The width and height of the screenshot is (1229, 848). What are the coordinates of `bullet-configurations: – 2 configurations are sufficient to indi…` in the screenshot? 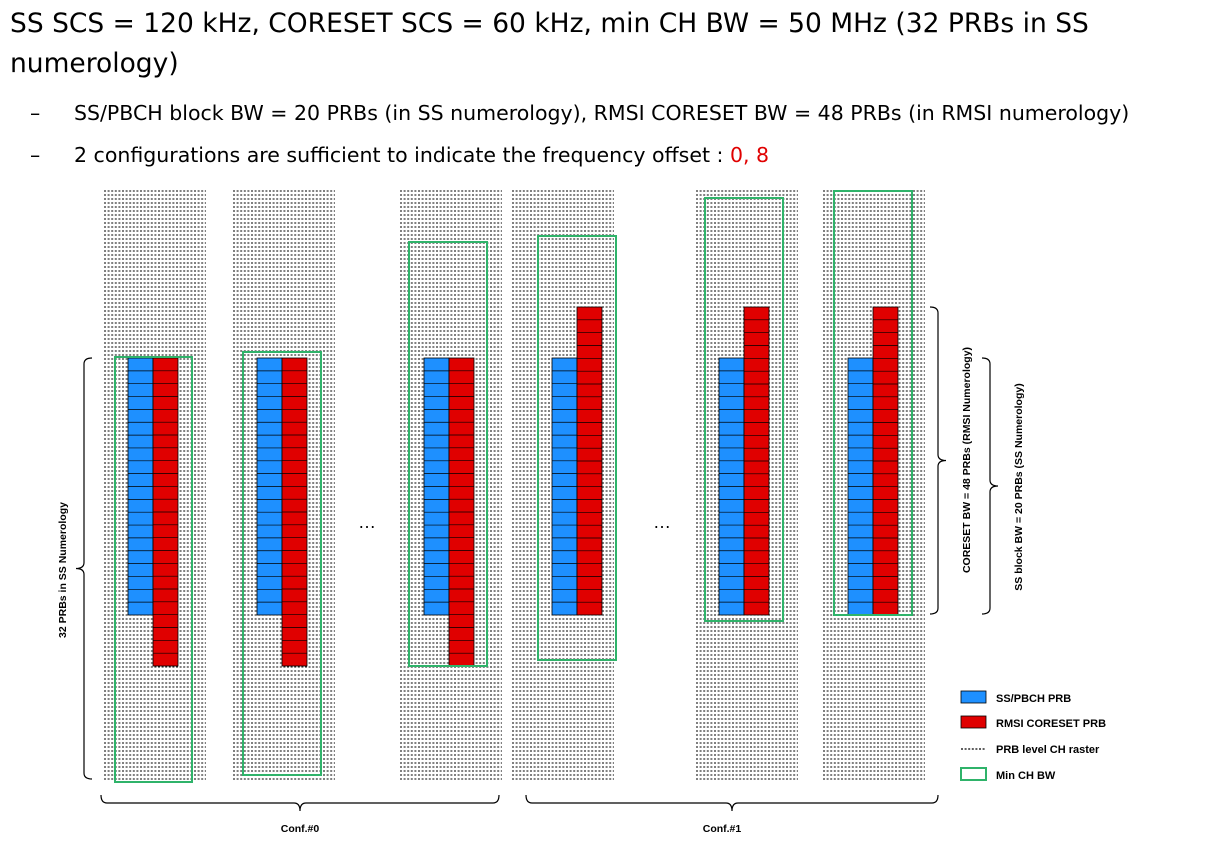 It's located at (399, 155).